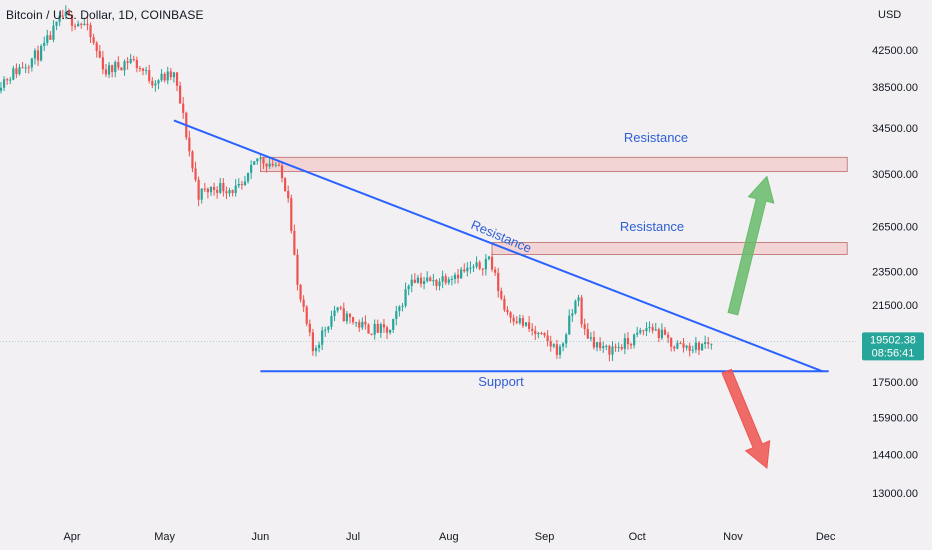 The width and height of the screenshot is (932, 550). What do you see at coordinates (733, 537) in the screenshot?
I see `x-tick-label: Nov` at bounding box center [733, 537].